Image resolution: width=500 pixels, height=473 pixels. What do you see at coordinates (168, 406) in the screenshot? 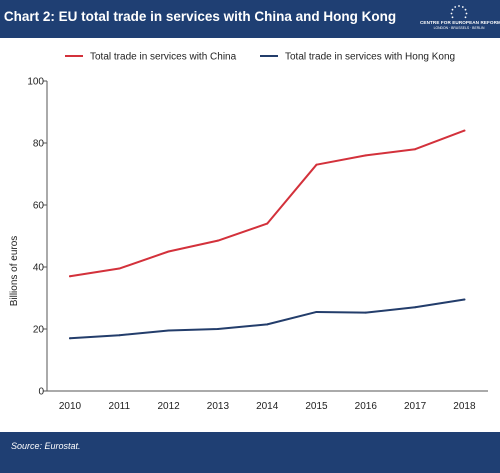
I see `x-tick-label: 2012` at bounding box center [168, 406].